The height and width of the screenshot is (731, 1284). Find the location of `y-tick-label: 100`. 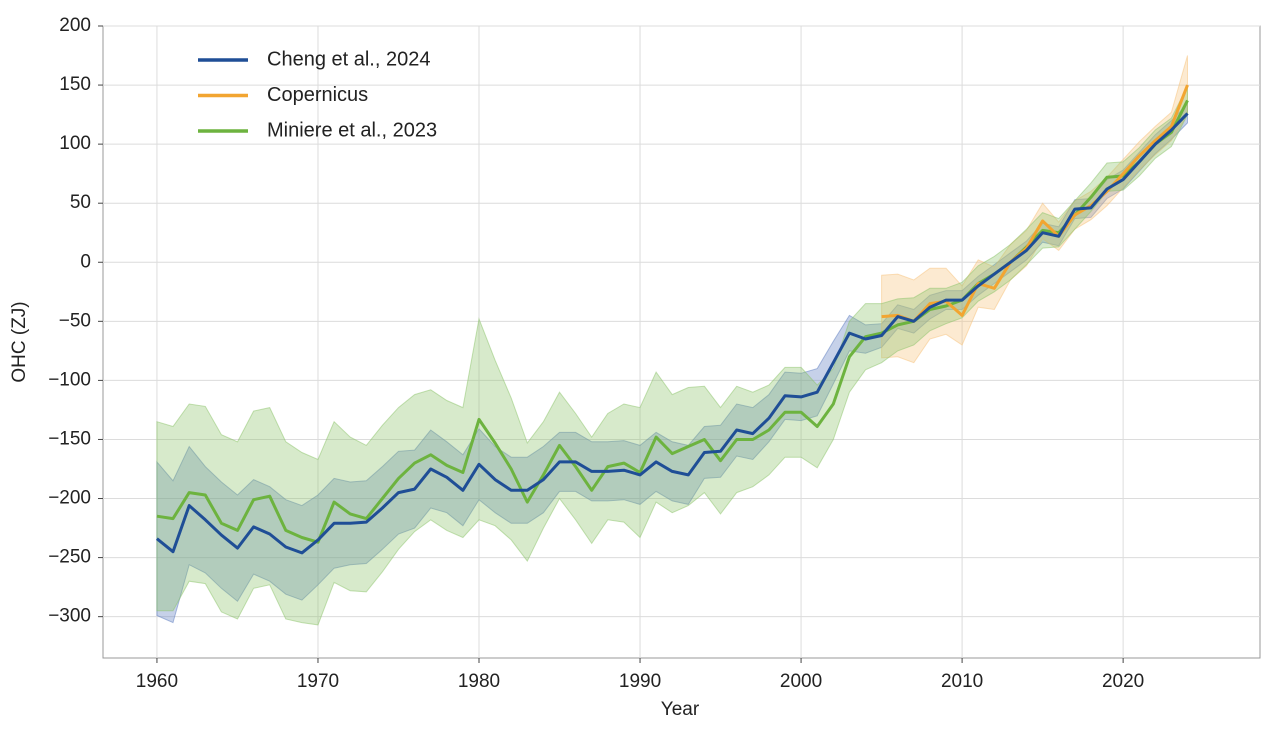

y-tick-label: 100 is located at coordinates (75, 143).